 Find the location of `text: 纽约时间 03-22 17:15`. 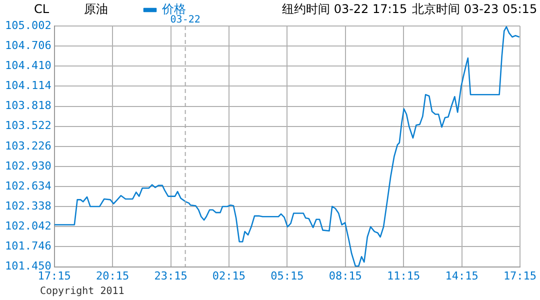

text: 纽约时间 03-22 17:15 is located at coordinates (345, 9).